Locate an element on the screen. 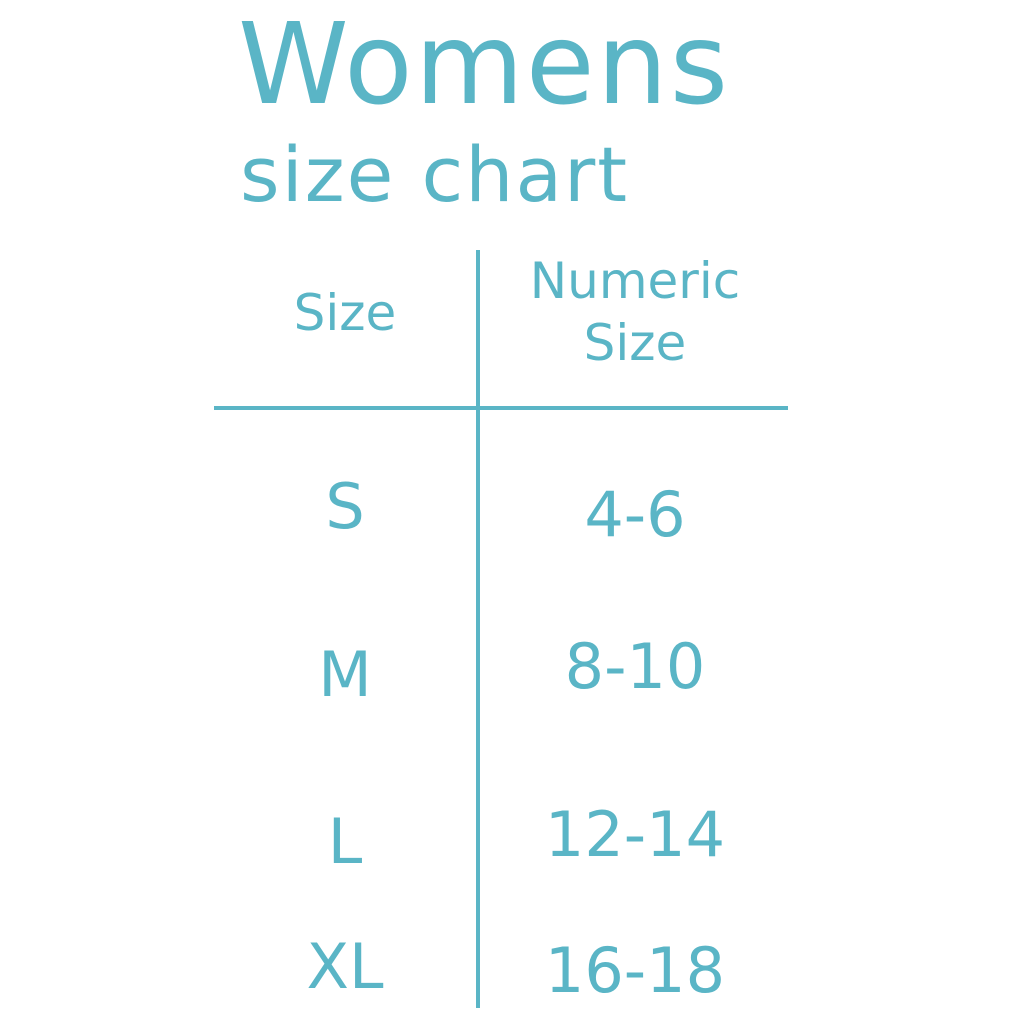 The height and width of the screenshot is (1022, 1022). cell-numeric: 16-18 is located at coordinates (635, 970).